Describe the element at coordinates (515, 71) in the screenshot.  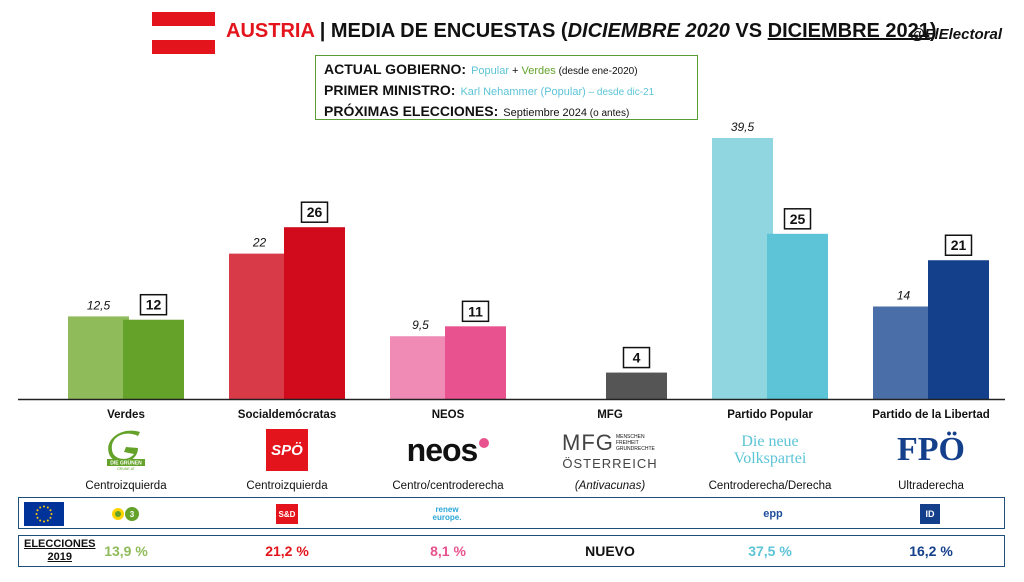
I see `gov-plus: +` at that location.